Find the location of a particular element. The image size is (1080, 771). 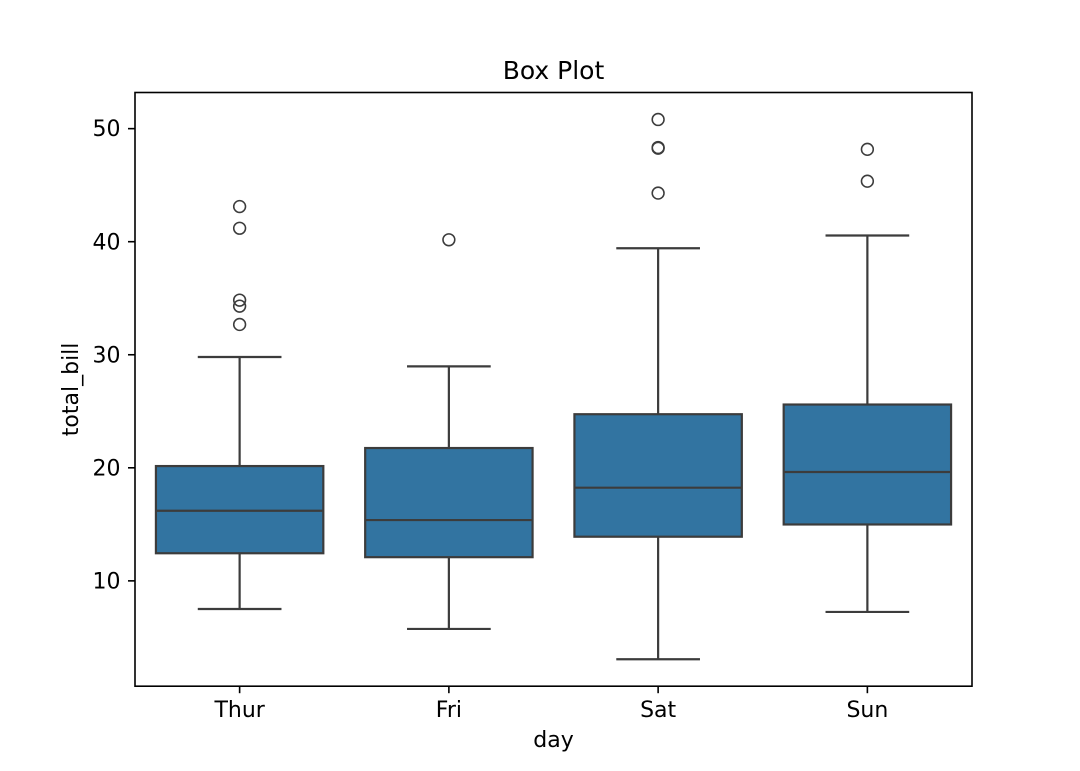

y-axis-label: total_bill is located at coordinates (71, 390).